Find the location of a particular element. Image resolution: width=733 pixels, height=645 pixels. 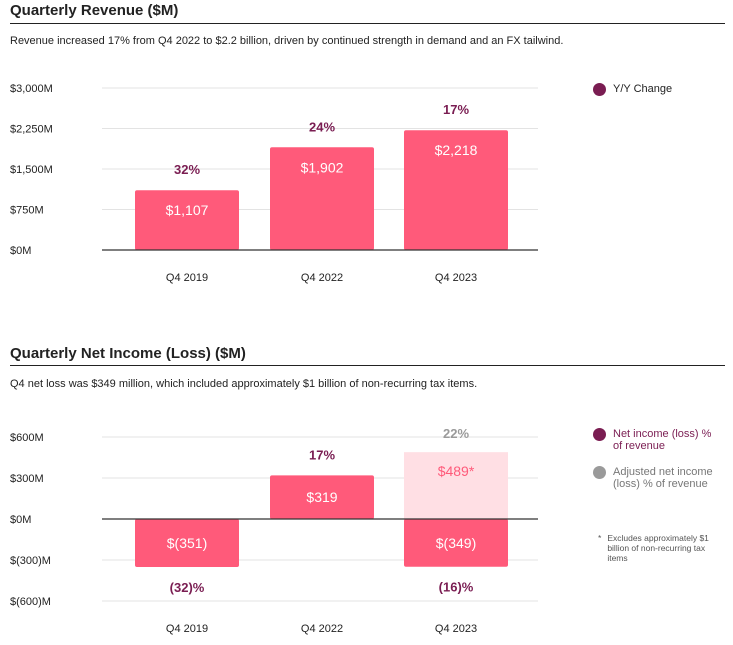

y-tick-label: $600M is located at coordinates (27, 438).